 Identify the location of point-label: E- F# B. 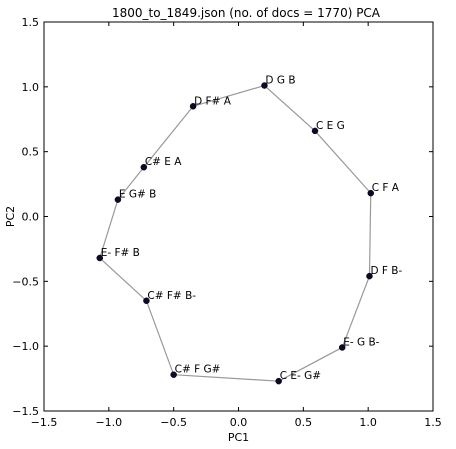
(120, 253).